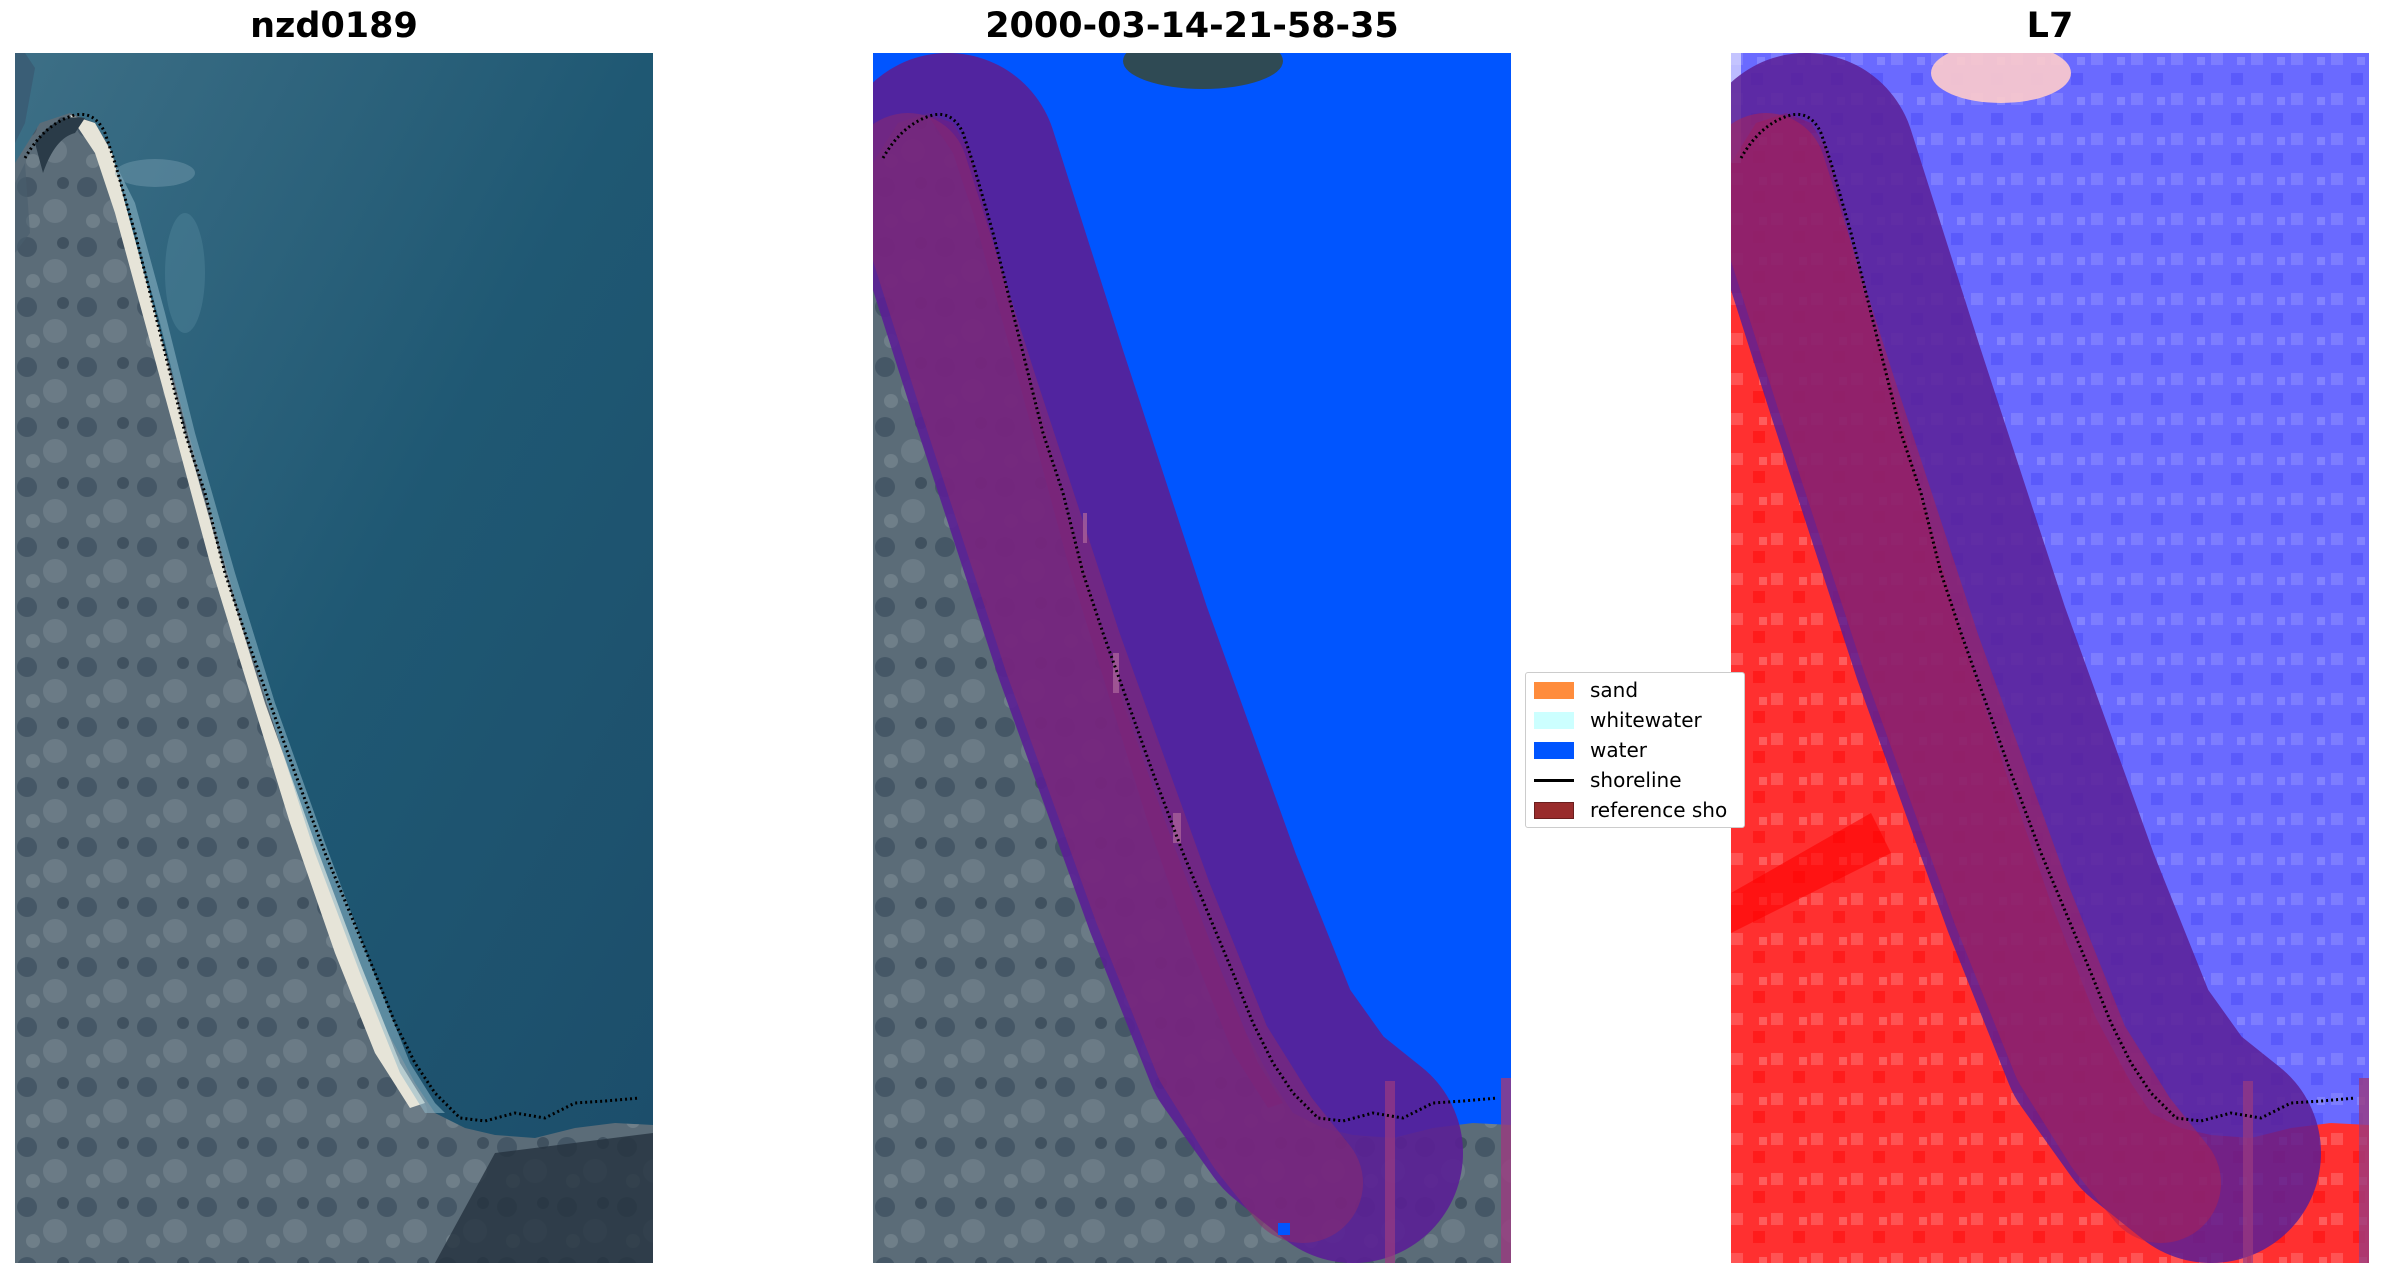 This screenshot has width=2387, height=1283. Describe the element at coordinates (1554, 780) in the screenshot. I see `shoreline-swatch` at that location.